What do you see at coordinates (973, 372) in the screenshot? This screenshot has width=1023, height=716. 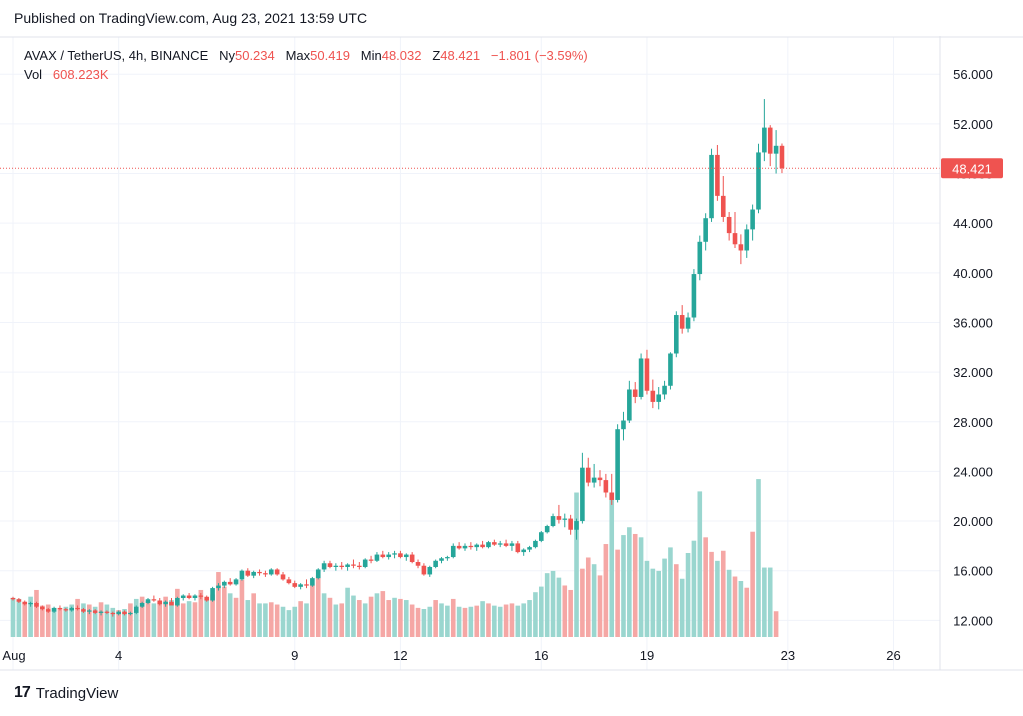 I see `y-tick-label: 32.000` at bounding box center [973, 372].